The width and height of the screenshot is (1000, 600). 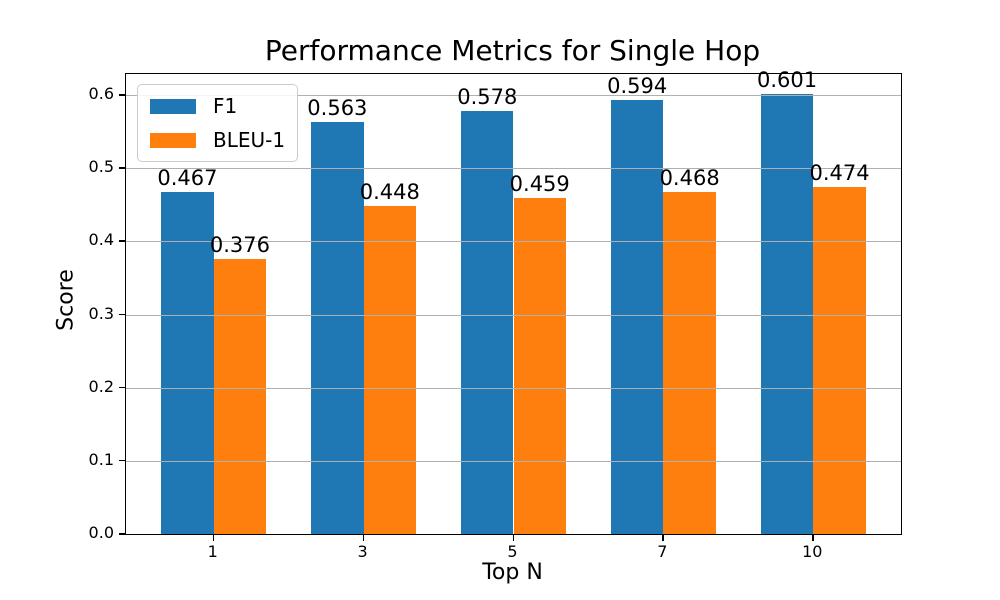 What do you see at coordinates (389, 192) in the screenshot?
I see `bar-value-label: 0.448` at bounding box center [389, 192].